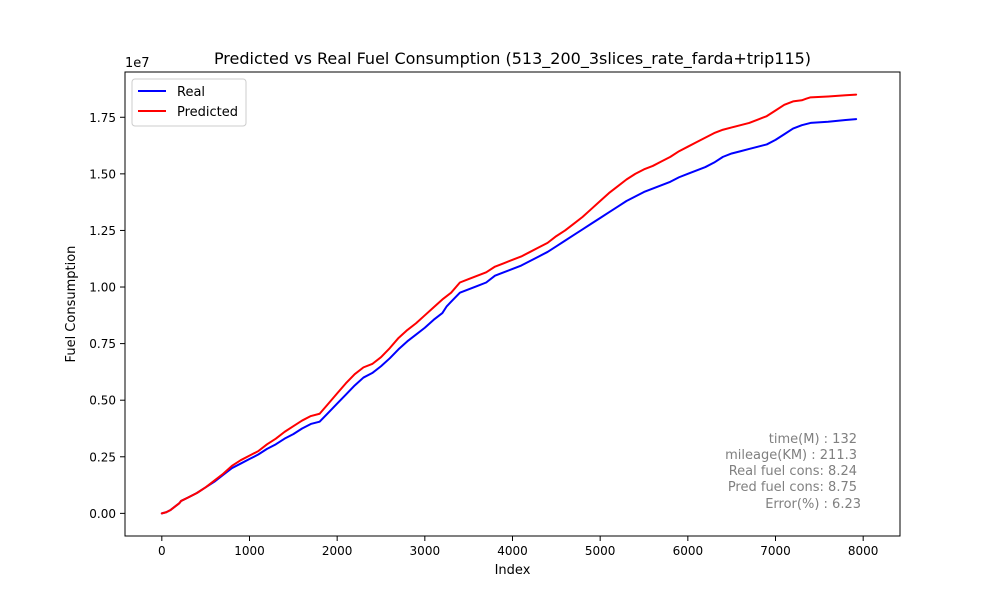  What do you see at coordinates (512, 551) in the screenshot?
I see `x-tick-label: 4000` at bounding box center [512, 551].